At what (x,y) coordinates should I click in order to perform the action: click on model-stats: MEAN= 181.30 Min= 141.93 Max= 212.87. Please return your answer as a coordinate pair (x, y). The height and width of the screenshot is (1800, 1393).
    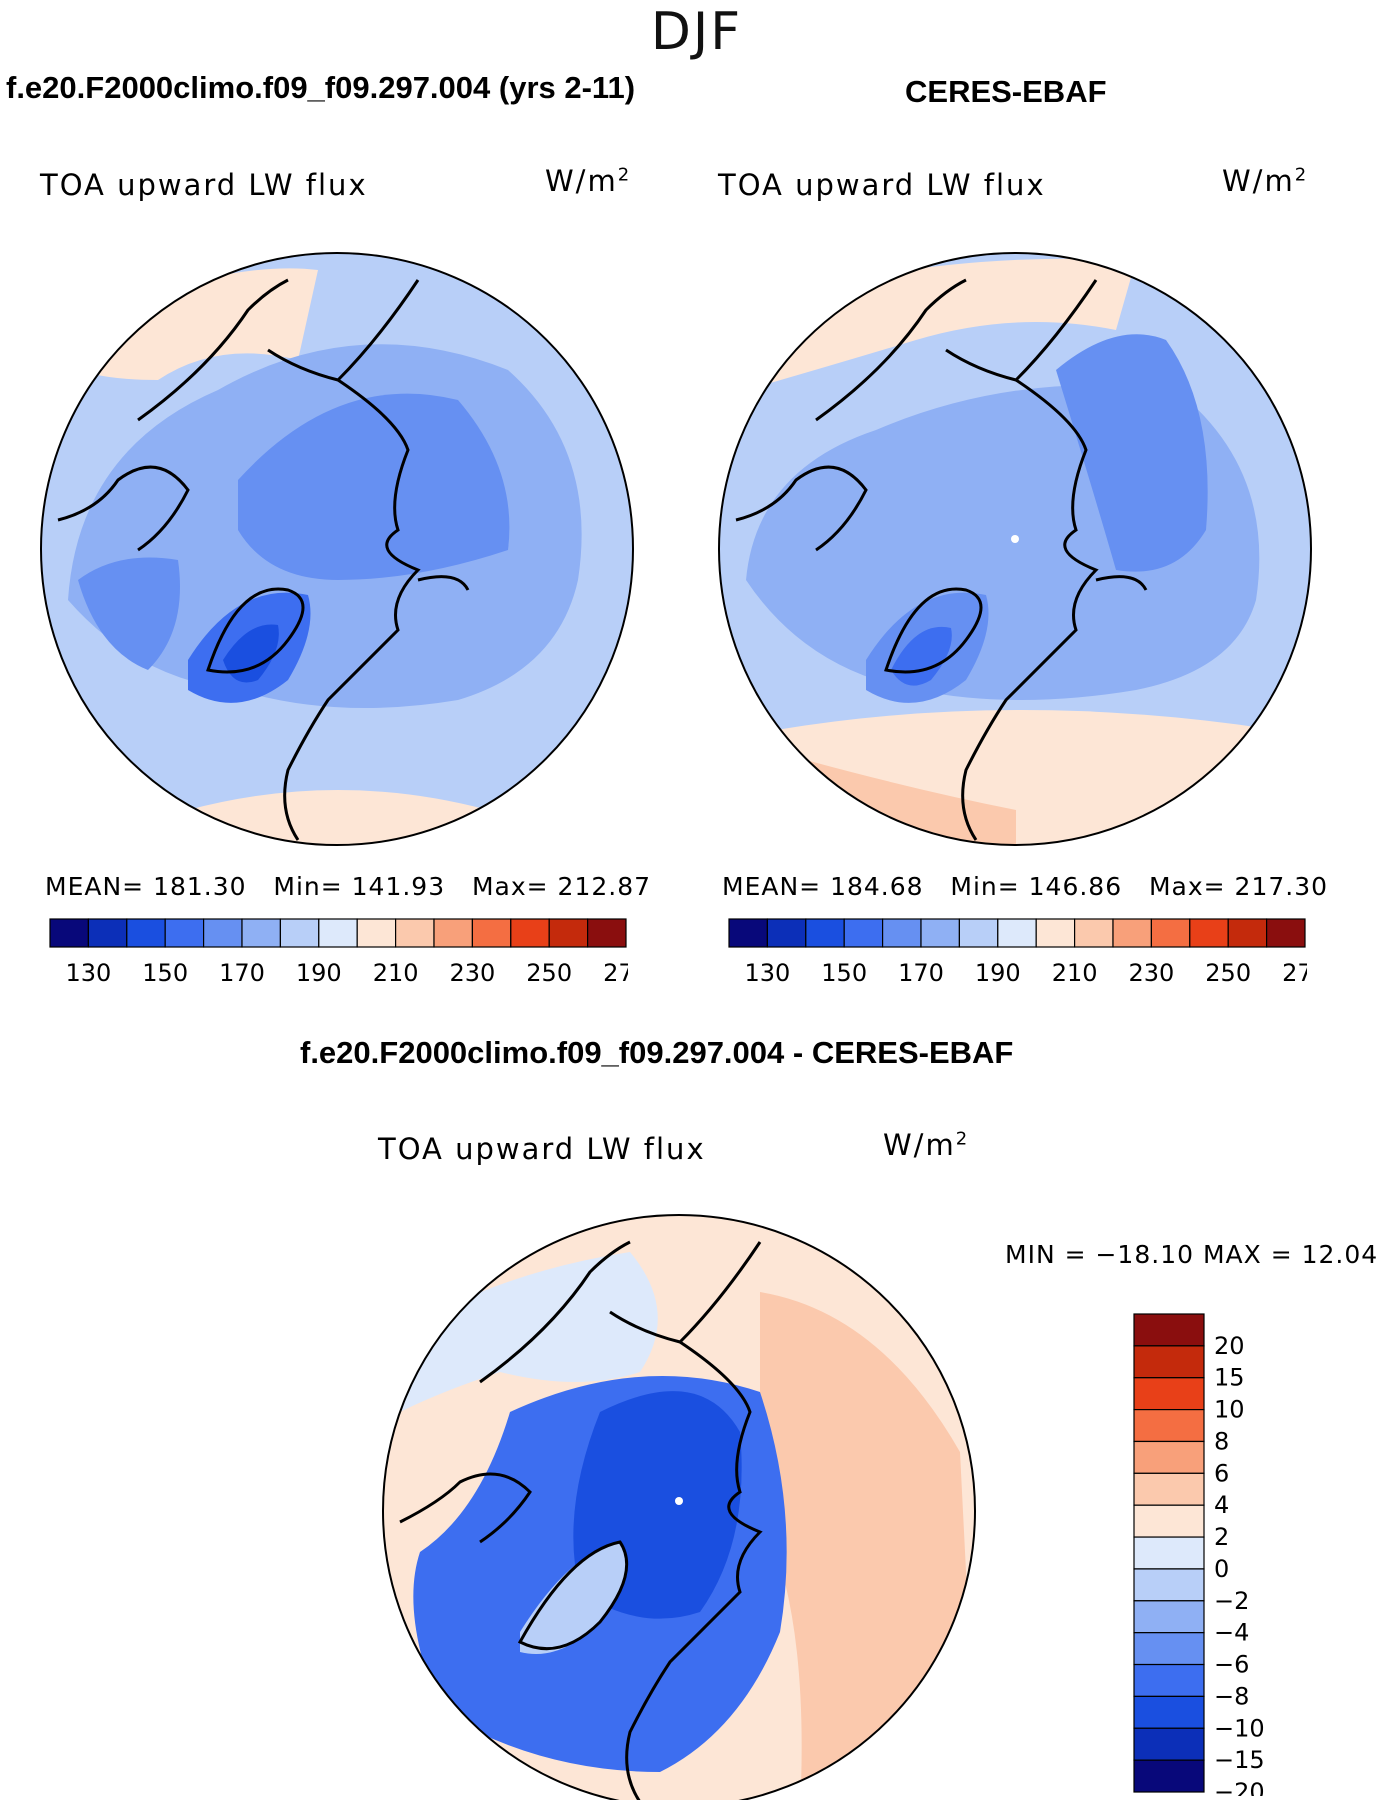
    Looking at the image, I should click on (348, 886).